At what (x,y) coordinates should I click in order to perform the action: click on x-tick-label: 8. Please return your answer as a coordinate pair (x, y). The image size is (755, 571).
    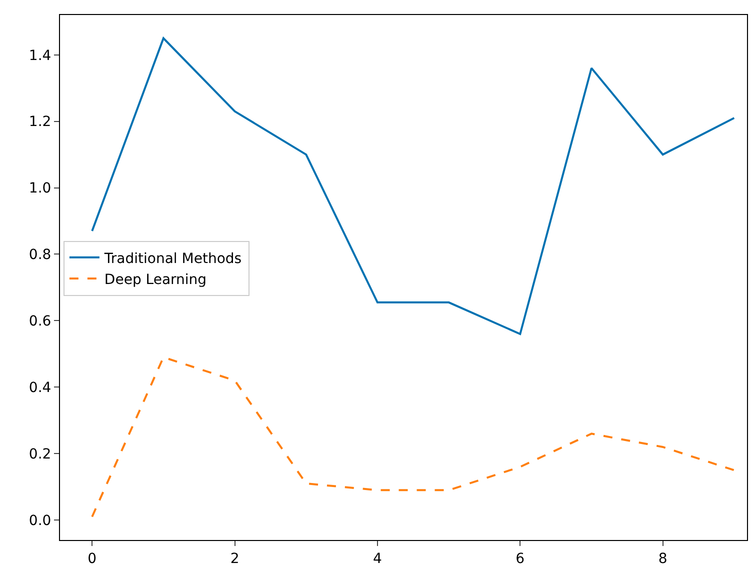
    Looking at the image, I should click on (663, 558).